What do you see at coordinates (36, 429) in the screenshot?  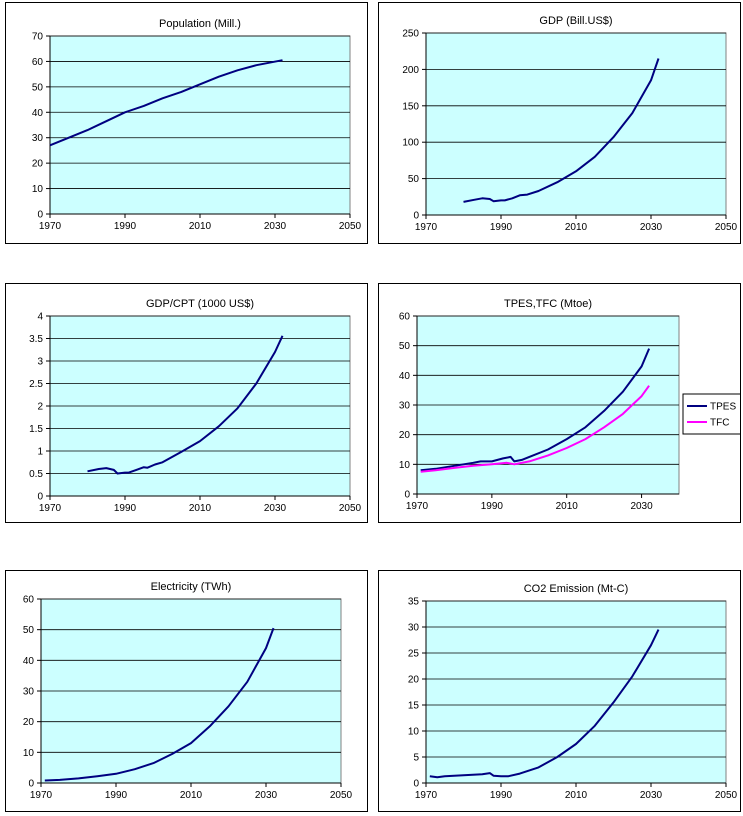 I see `y-tick-label: 1.5` at bounding box center [36, 429].